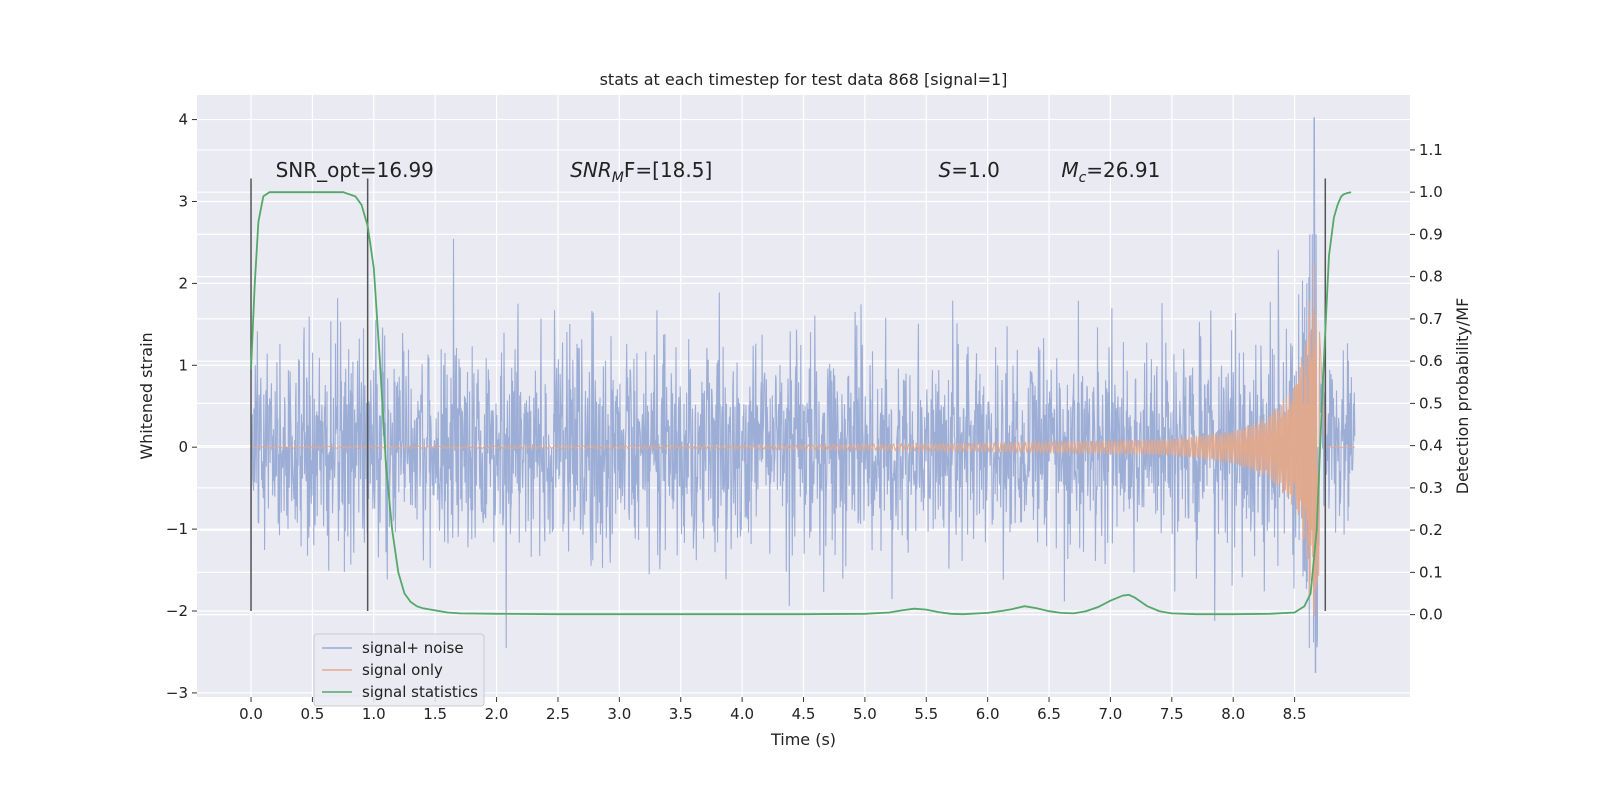 The width and height of the screenshot is (1600, 800). Describe the element at coordinates (619, 714) in the screenshot. I see `x-tick-label: 3.0` at that location.